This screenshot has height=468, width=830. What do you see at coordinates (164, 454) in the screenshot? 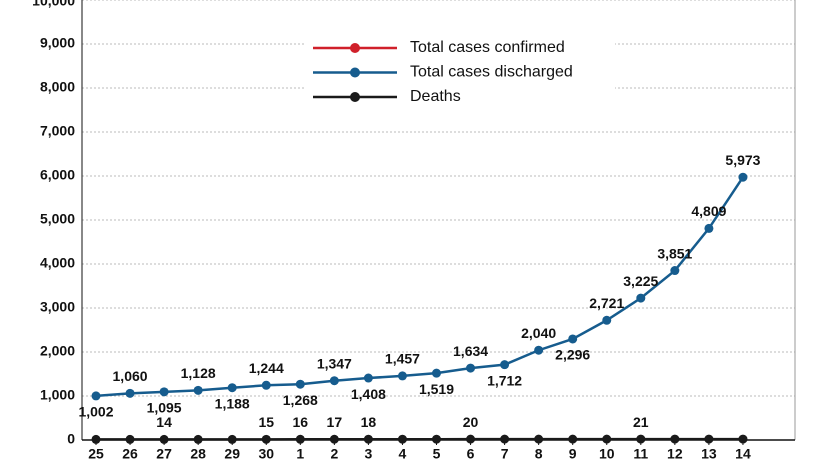
I see `x-tick-label: 27` at bounding box center [164, 454].